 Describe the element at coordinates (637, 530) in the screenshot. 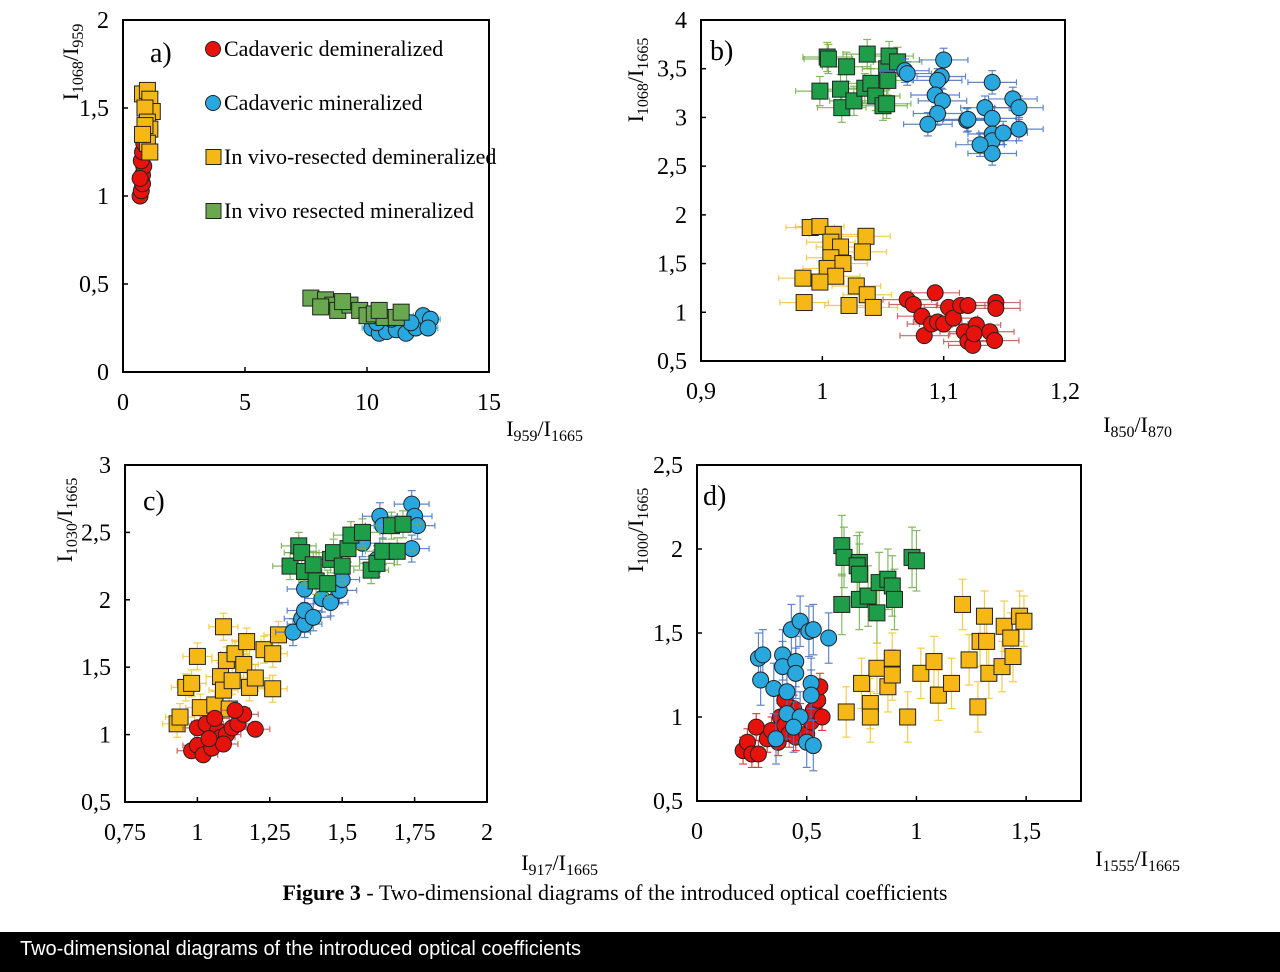

I see `y-axis-label: I1000​/I1665​` at that location.